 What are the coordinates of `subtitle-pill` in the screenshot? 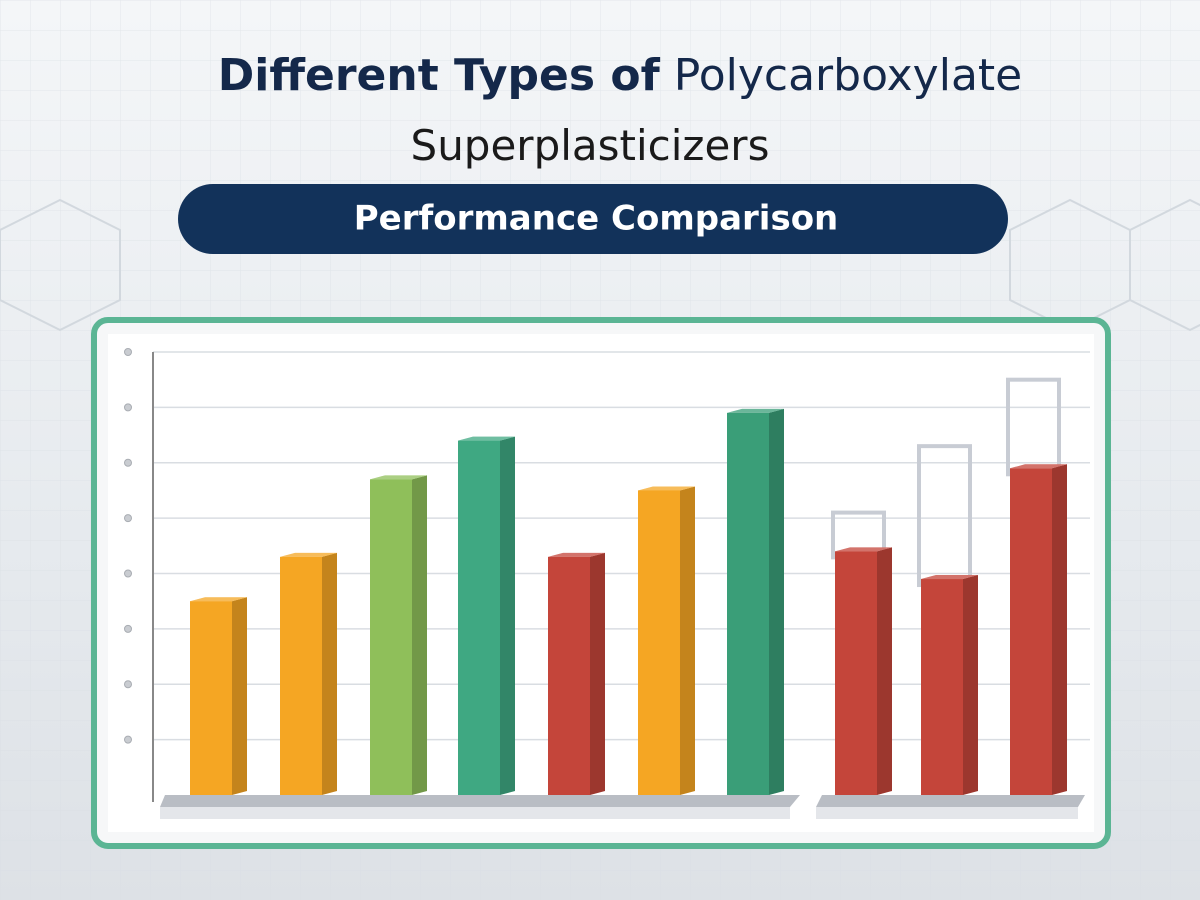 It's located at (593, 219).